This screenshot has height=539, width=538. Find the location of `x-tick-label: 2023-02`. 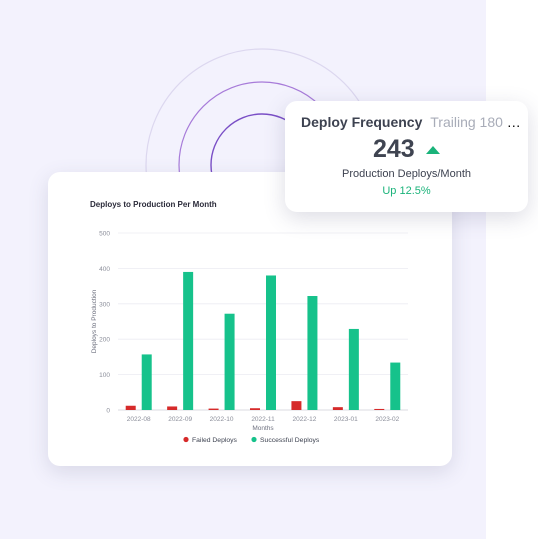

x-tick-label: 2023-02 is located at coordinates (387, 419).